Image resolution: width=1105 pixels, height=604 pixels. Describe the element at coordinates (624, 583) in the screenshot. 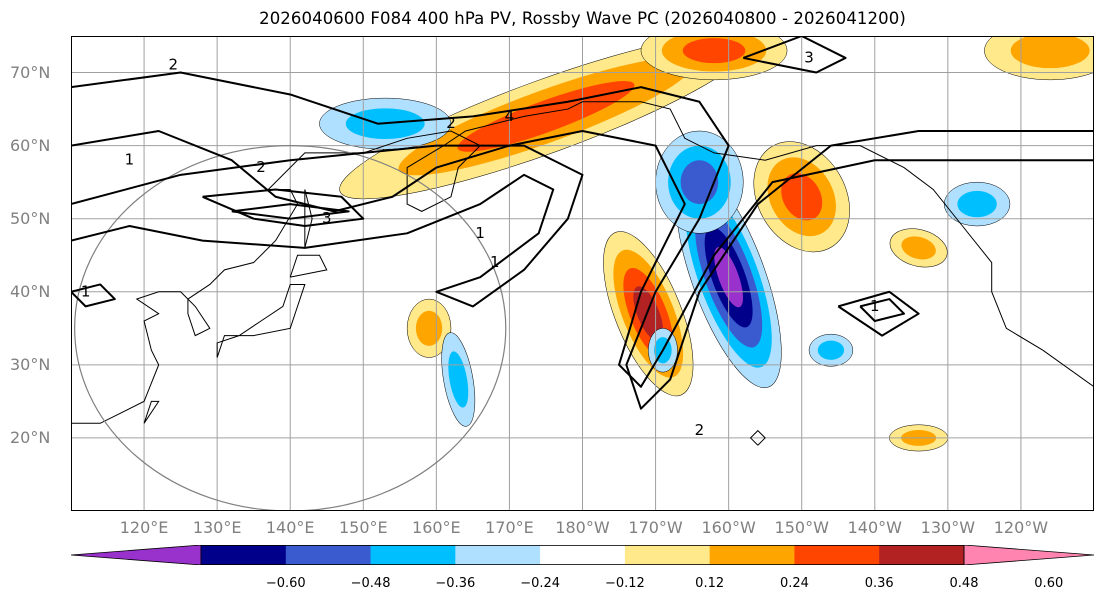

I see `colorbar-tick-label: −0.12` at that location.